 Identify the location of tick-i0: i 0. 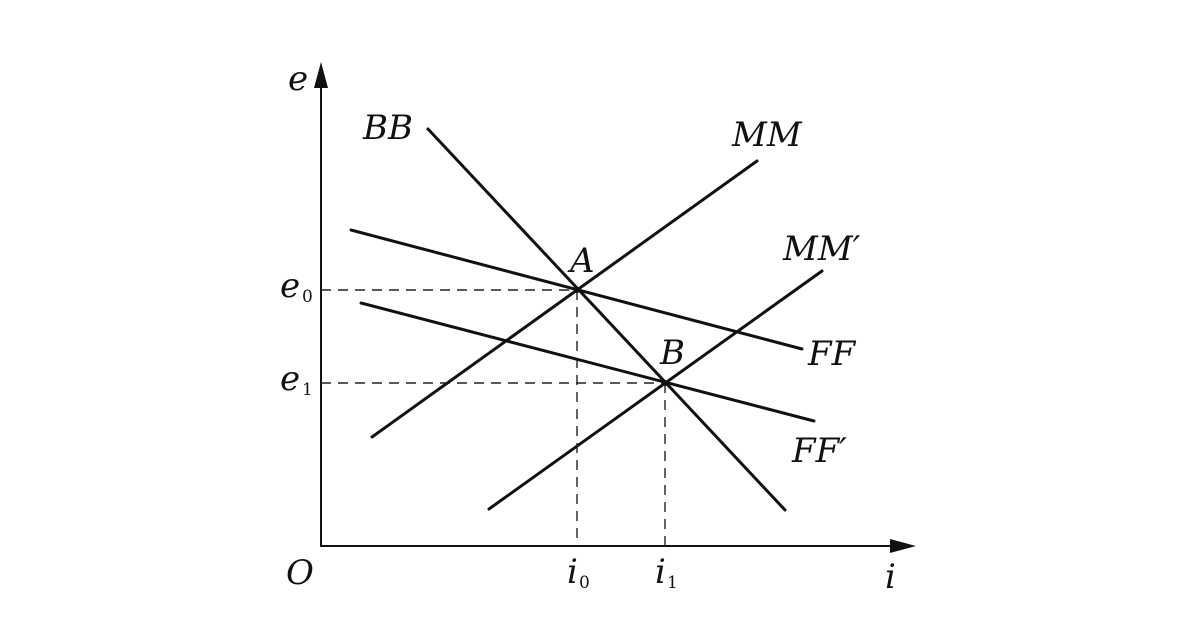
(578, 572).